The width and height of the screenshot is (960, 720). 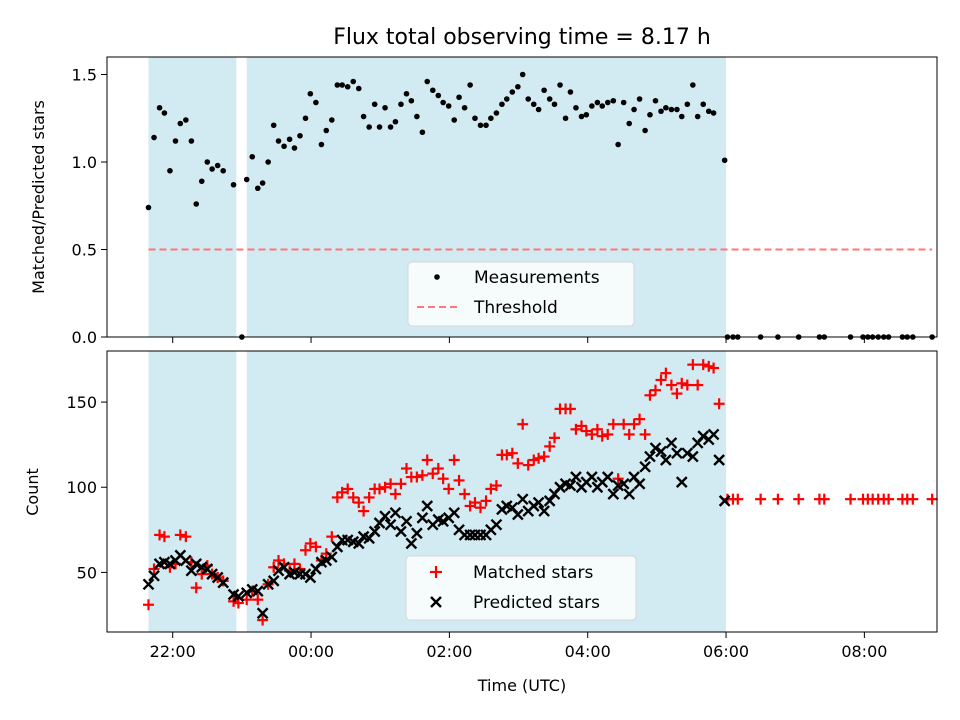 What do you see at coordinates (84, 250) in the screenshot?
I see `top-y-tick-label: 0.5` at bounding box center [84, 250].